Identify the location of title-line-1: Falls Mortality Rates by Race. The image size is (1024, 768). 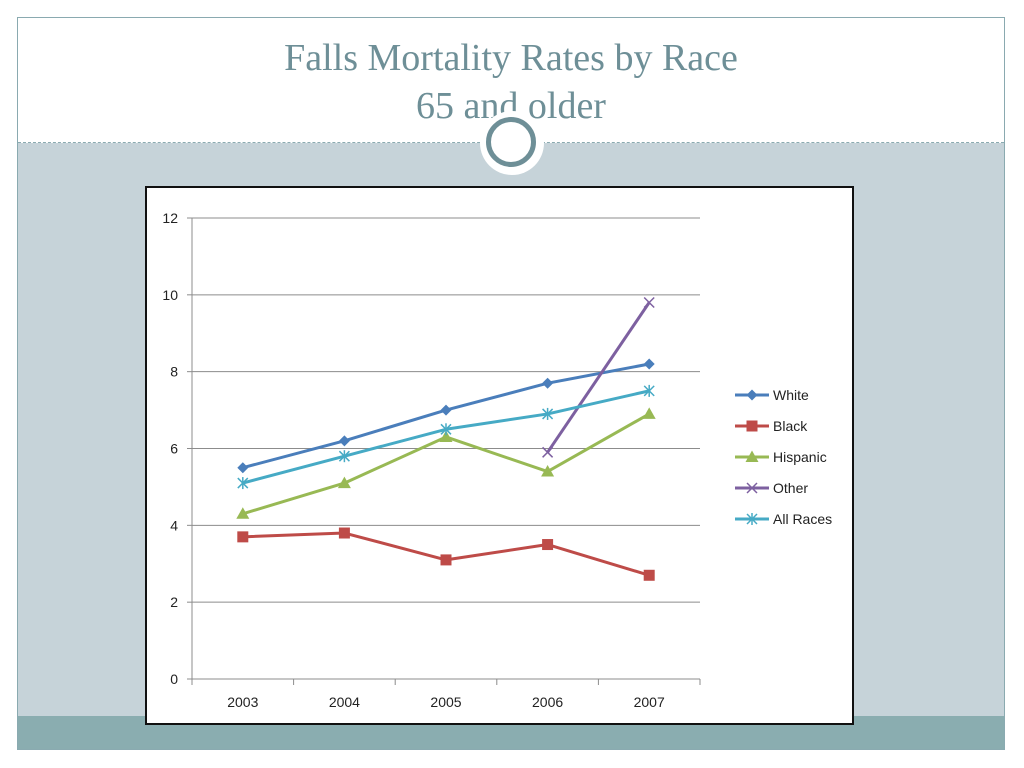
(511, 58).